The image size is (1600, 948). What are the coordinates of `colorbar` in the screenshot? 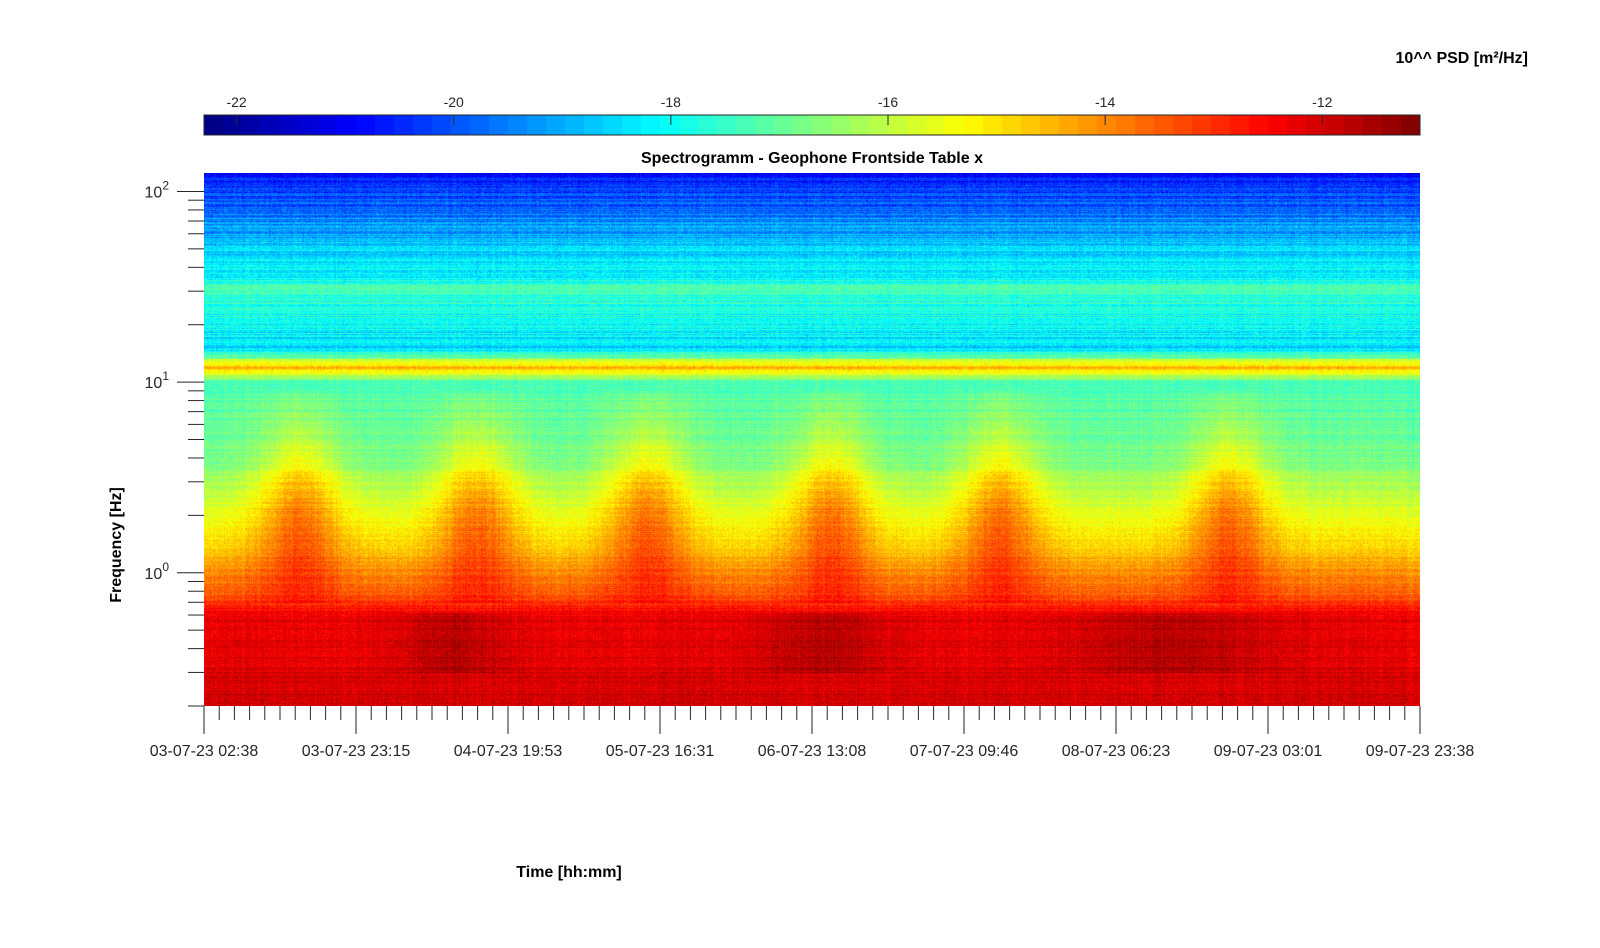 It's located at (812, 125).